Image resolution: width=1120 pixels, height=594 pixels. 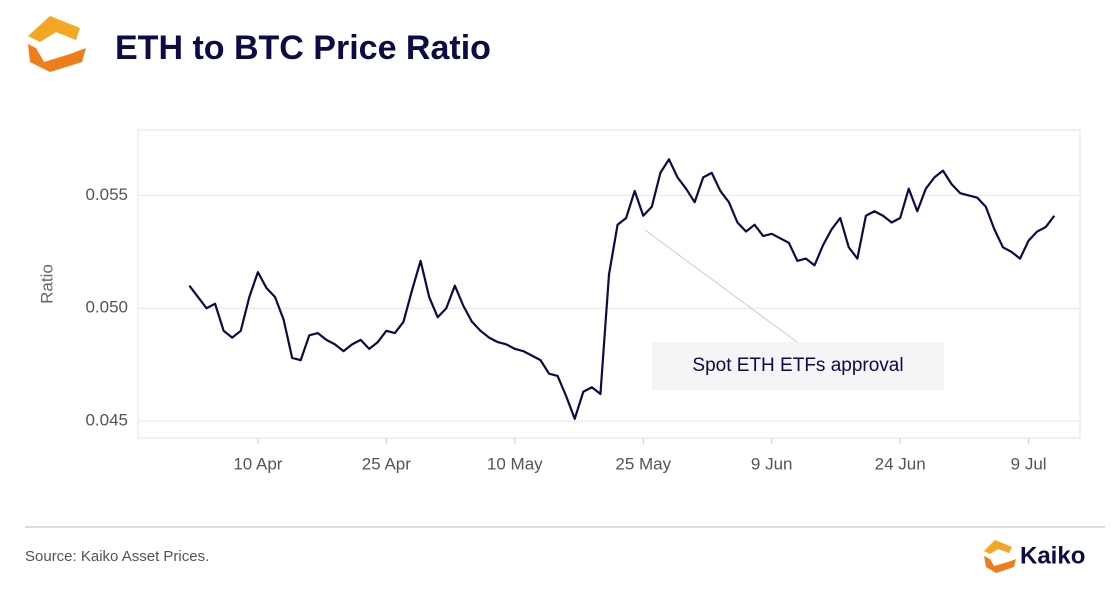 What do you see at coordinates (46, 284) in the screenshot?
I see `y-axis-label: Ratio` at bounding box center [46, 284].